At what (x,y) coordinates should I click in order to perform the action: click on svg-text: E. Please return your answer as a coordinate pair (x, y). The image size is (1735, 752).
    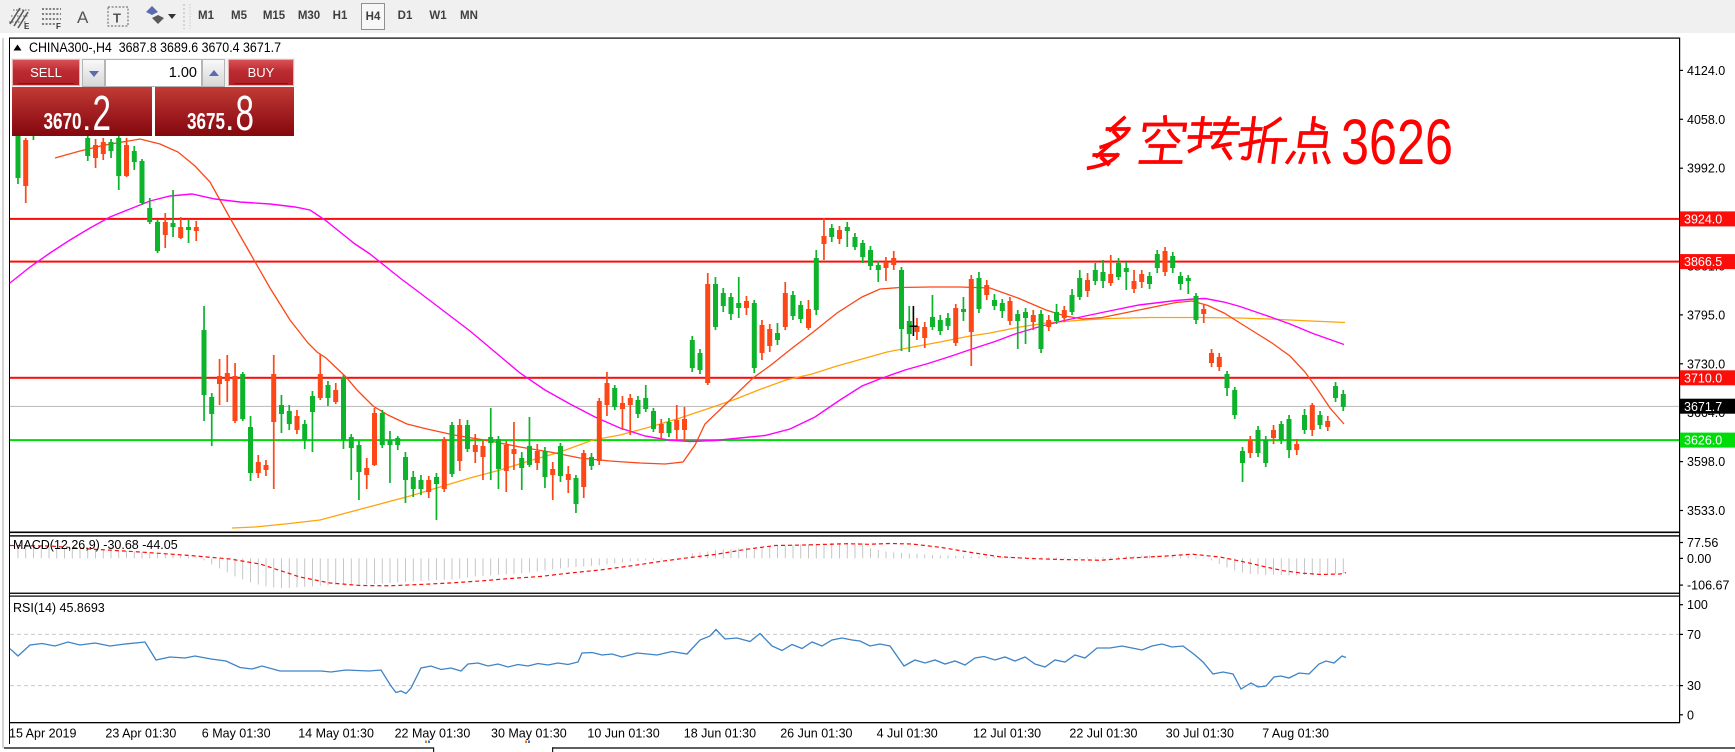
    Looking at the image, I should click on (27, 26).